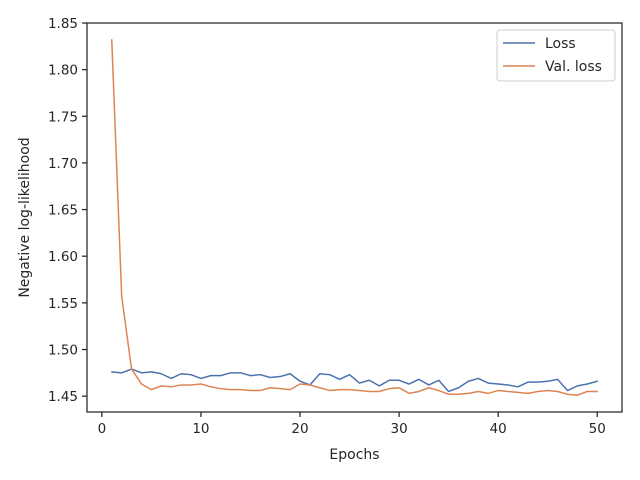 The height and width of the screenshot is (480, 640). Describe the element at coordinates (354, 455) in the screenshot. I see `x-axis-title: Epochs` at that location.